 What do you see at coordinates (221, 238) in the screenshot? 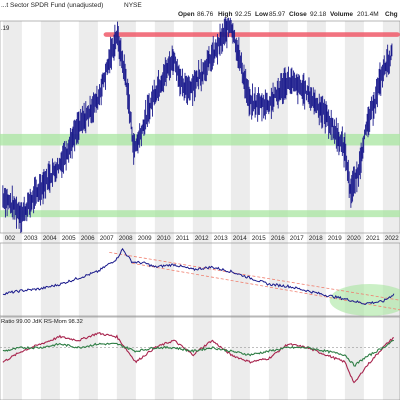
I see `x-tick-label: 2013` at bounding box center [221, 238].